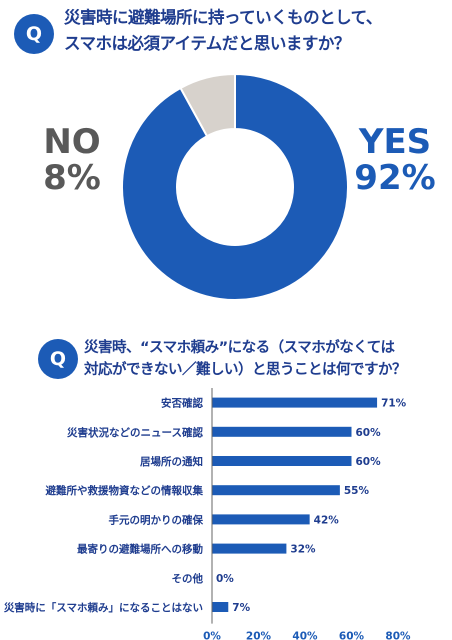  What do you see at coordinates (103, 607) in the screenshot?
I see `bar-category-label: 災害時に「スマホ頼み」になることはない` at bounding box center [103, 607].